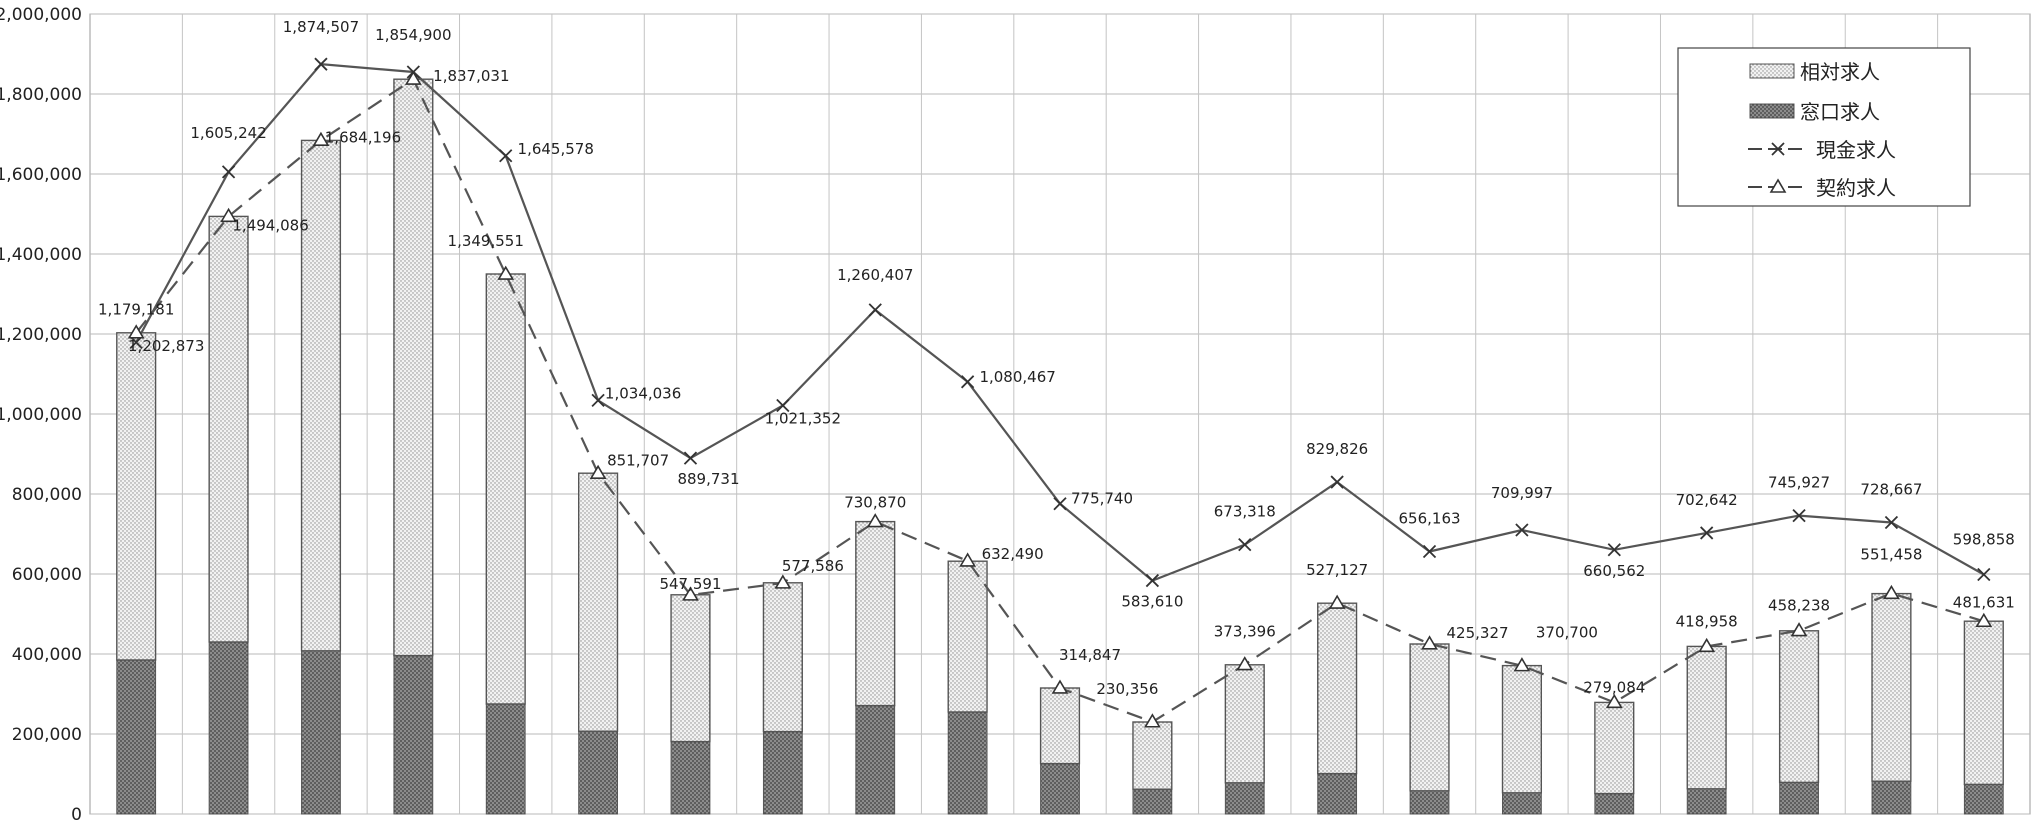  I want to click on legend-label: 窓口求人, so click(1840, 112).